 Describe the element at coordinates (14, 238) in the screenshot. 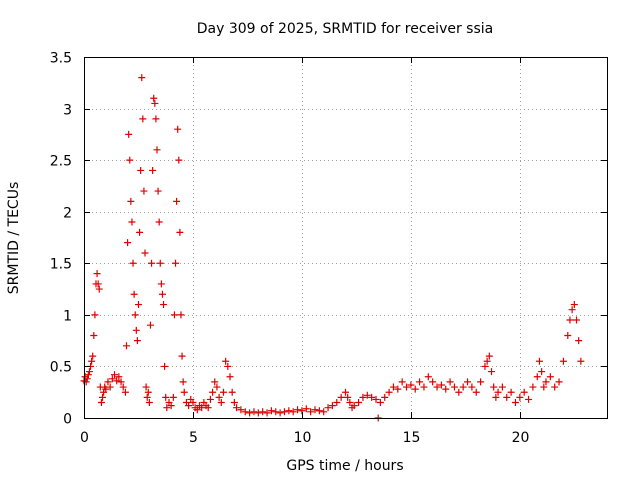

I see `y-axis-label: SRMTID / TECUs` at that location.